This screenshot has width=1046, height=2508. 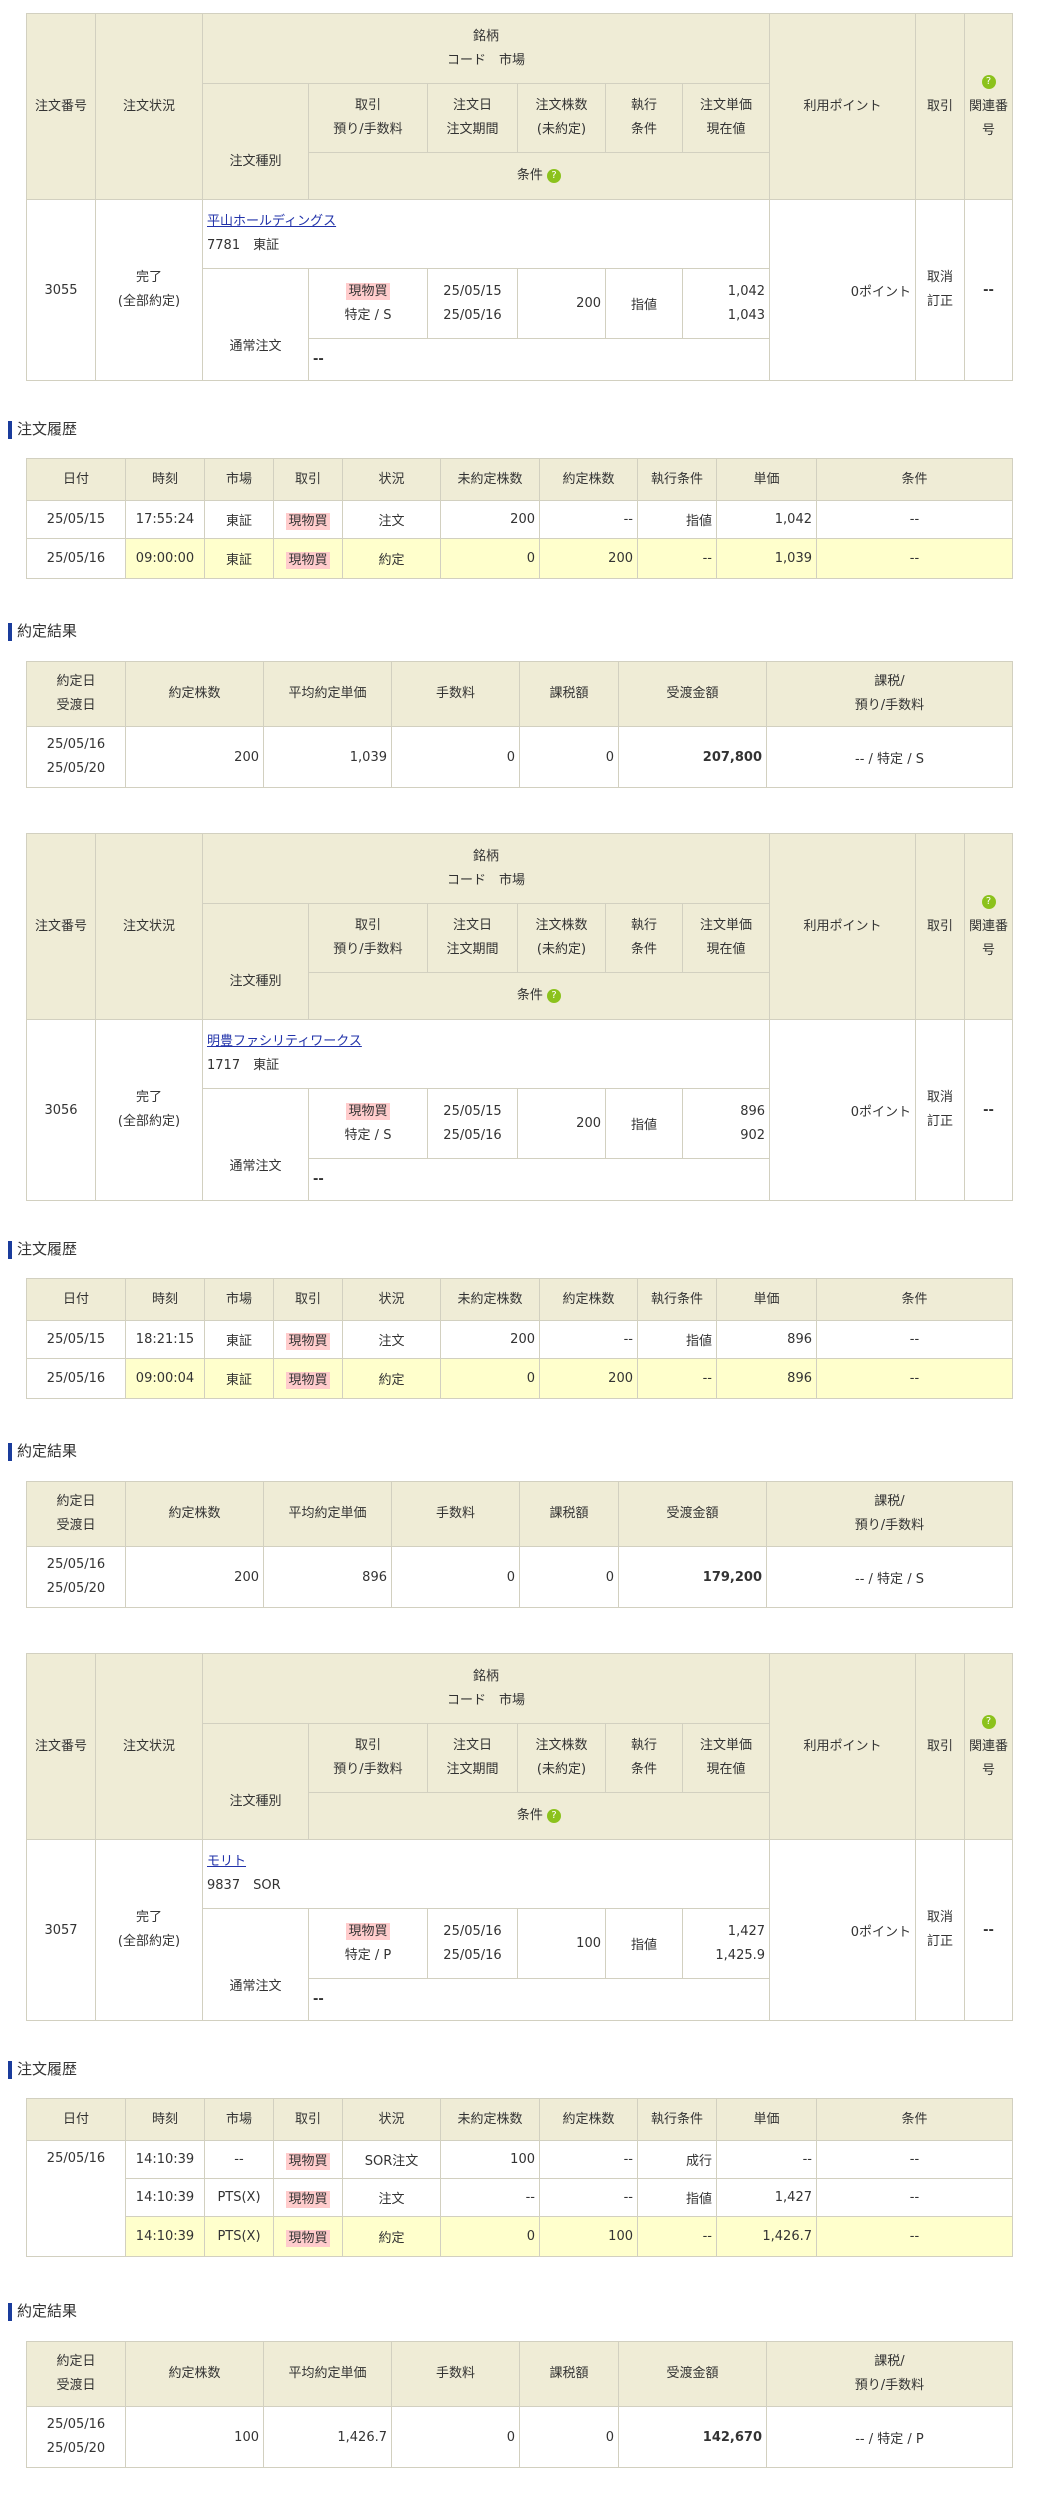 I want to click on label: コード 市場, so click(x=486, y=880).